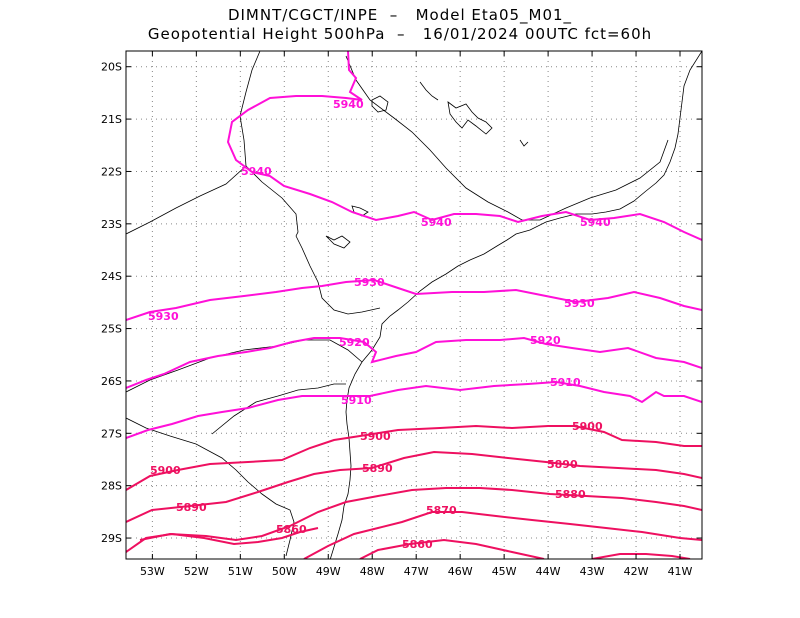 This screenshot has height=618, width=800. What do you see at coordinates (680, 571) in the screenshot?
I see `lon-tick-label: 41W` at bounding box center [680, 571].